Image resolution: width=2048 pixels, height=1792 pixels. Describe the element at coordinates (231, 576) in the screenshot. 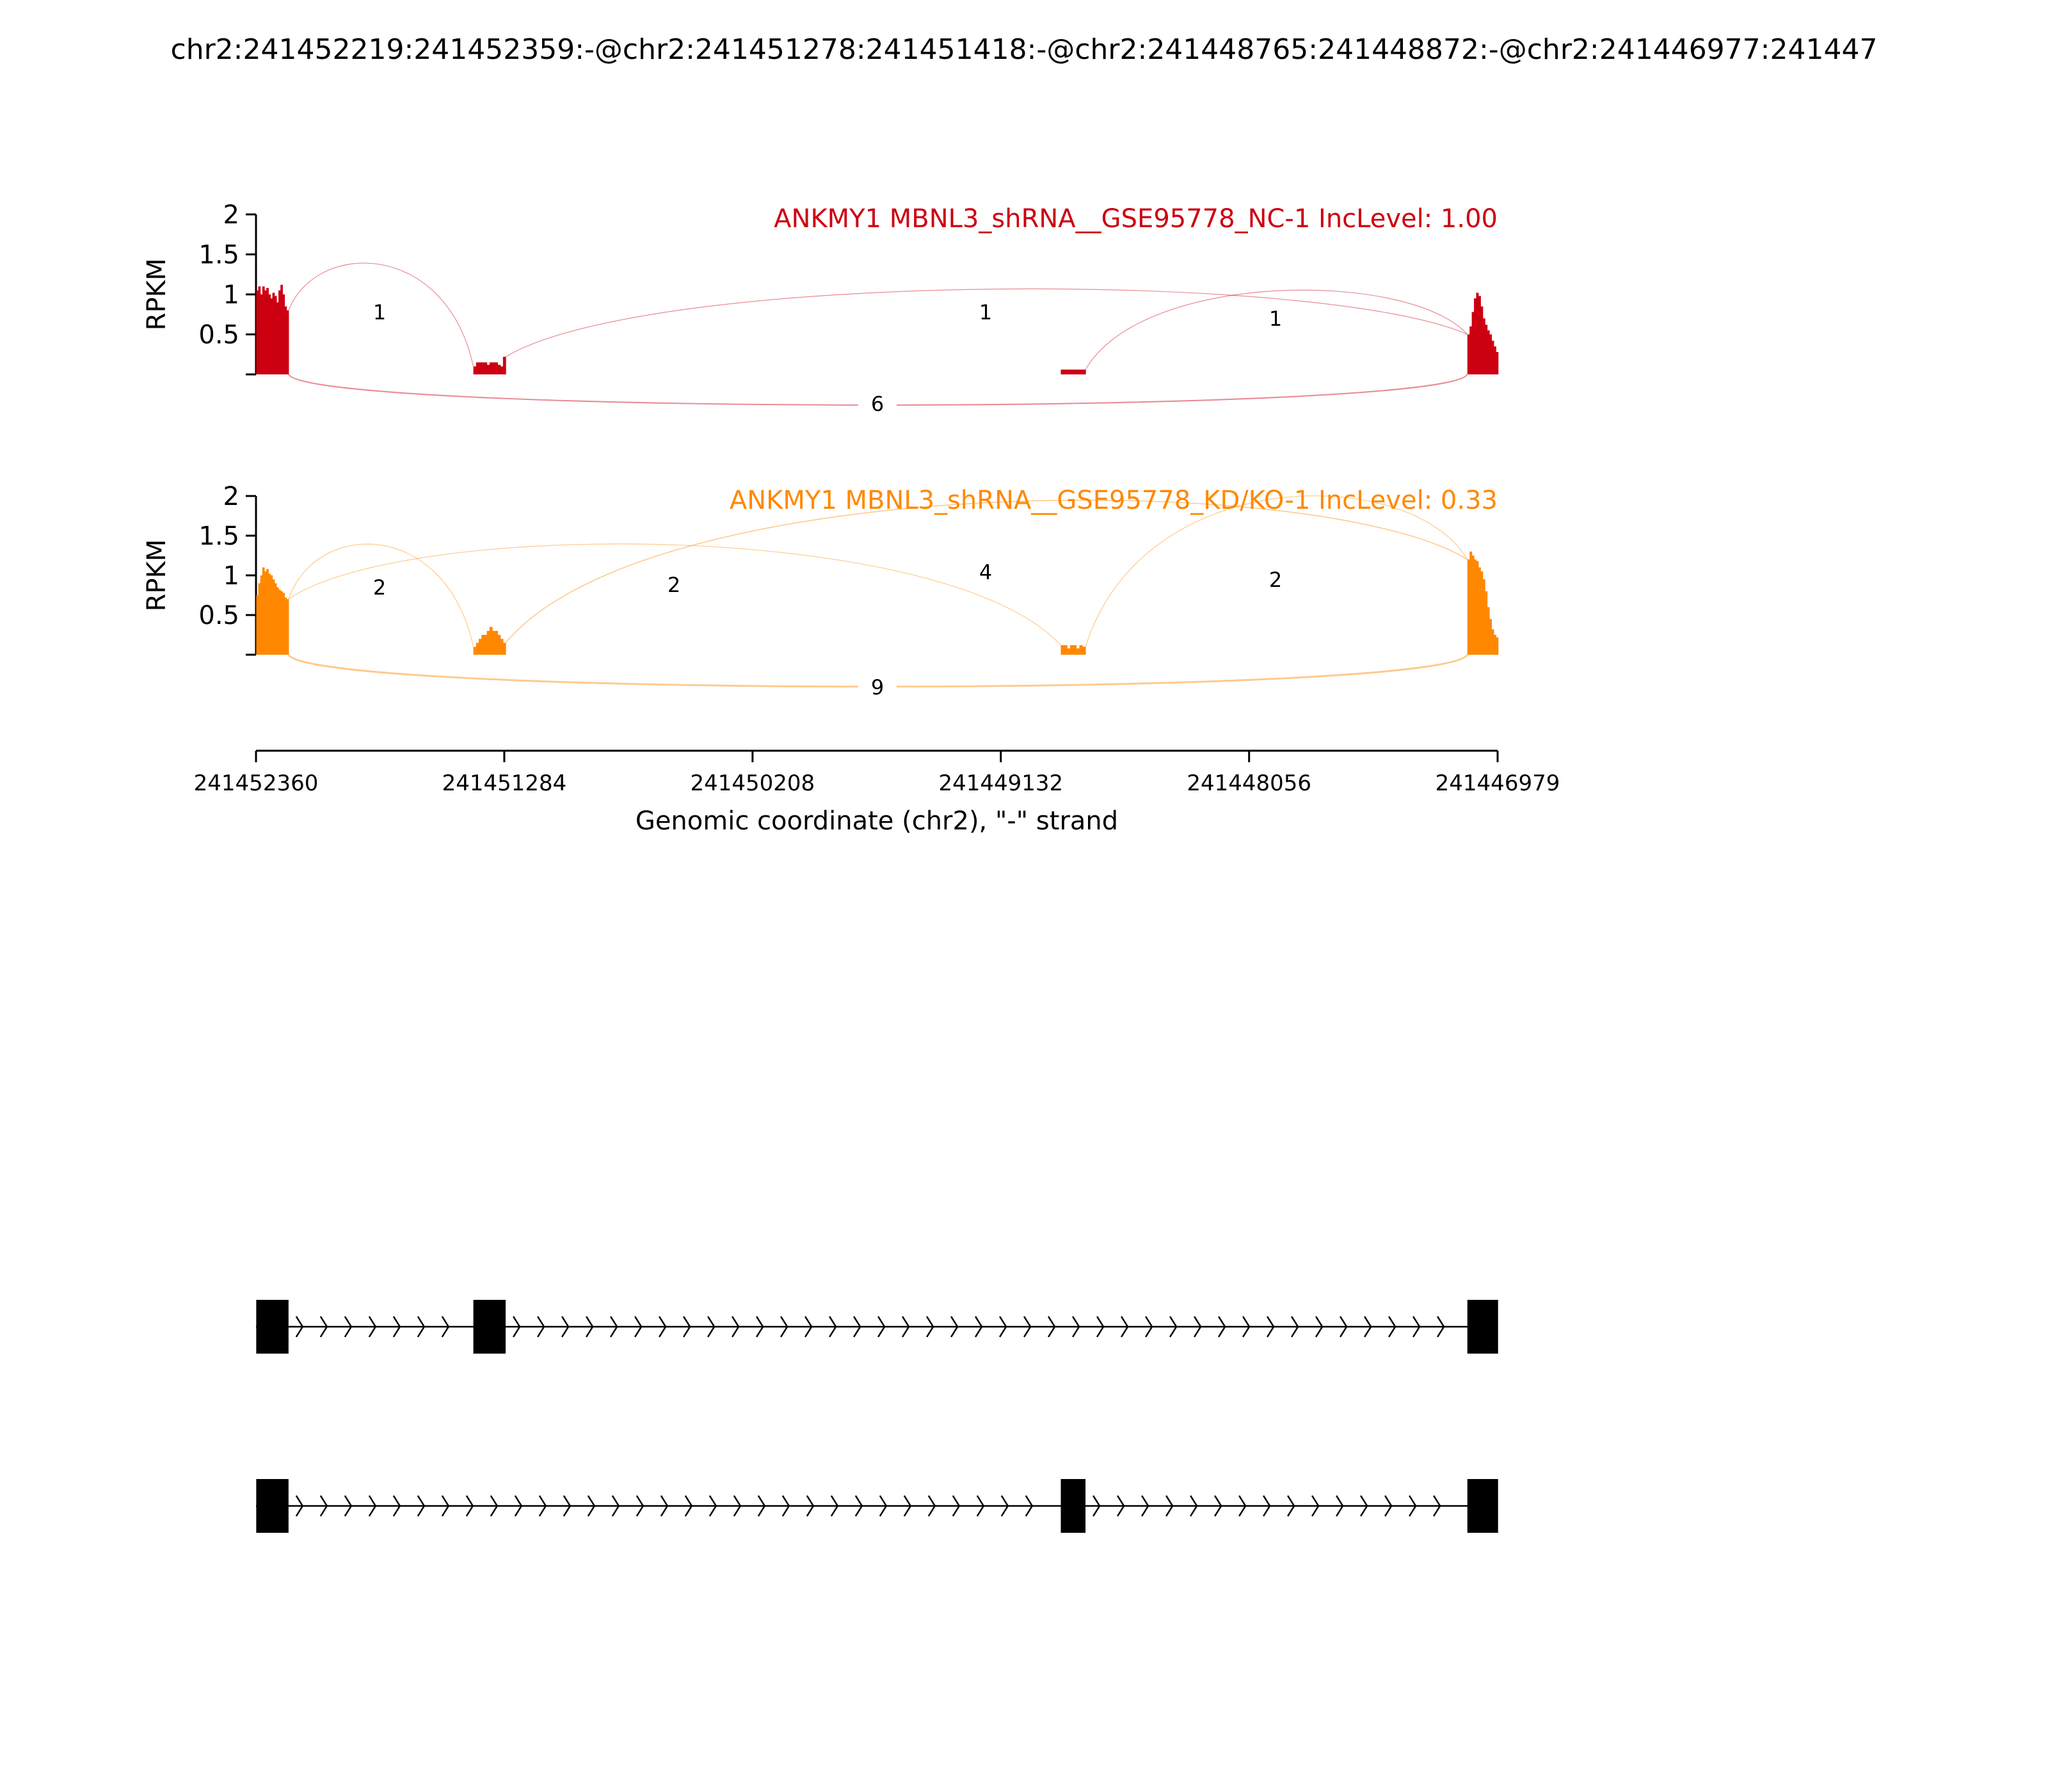

I see `y-tick-label: 1` at that location.